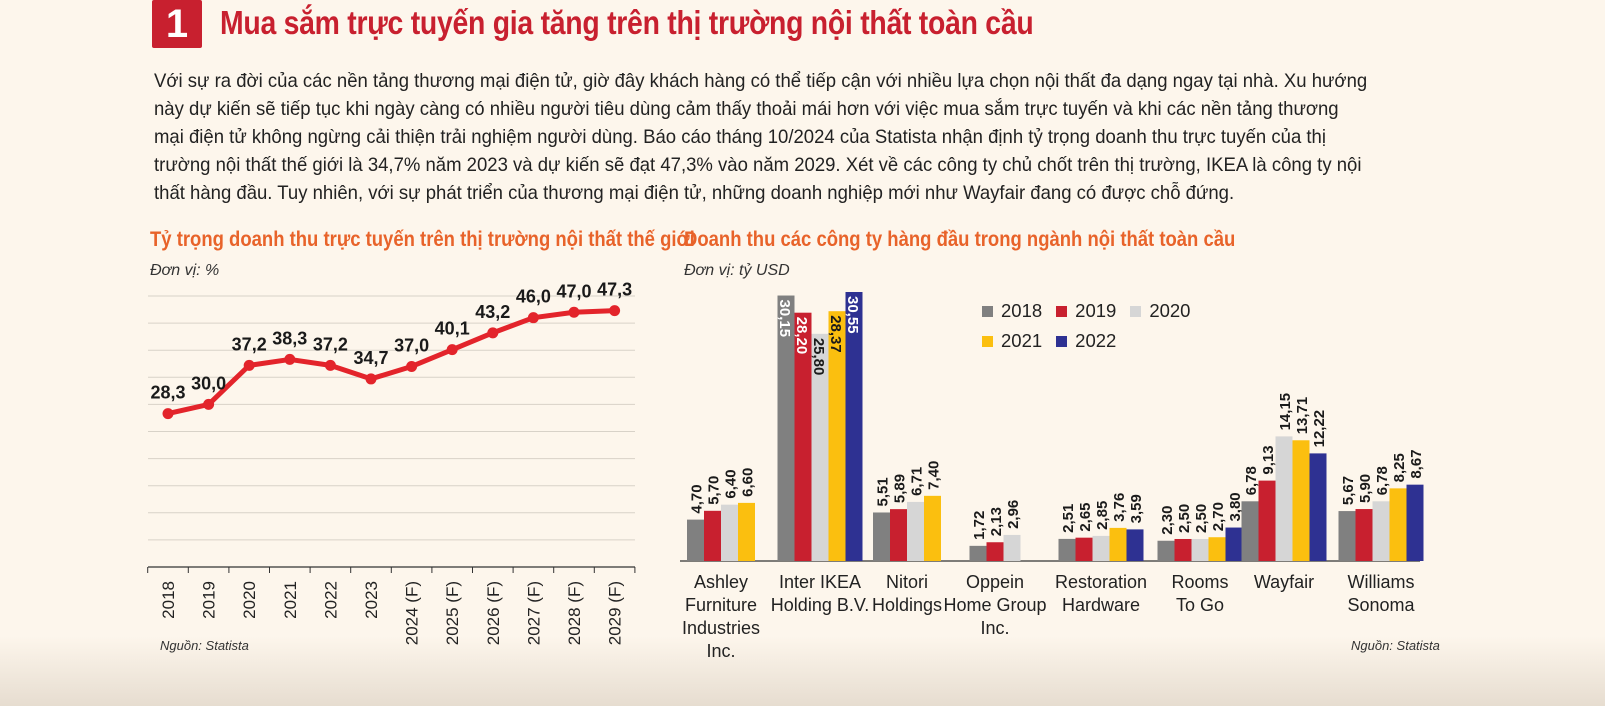  I want to click on data-label: 37,2, so click(249, 344).